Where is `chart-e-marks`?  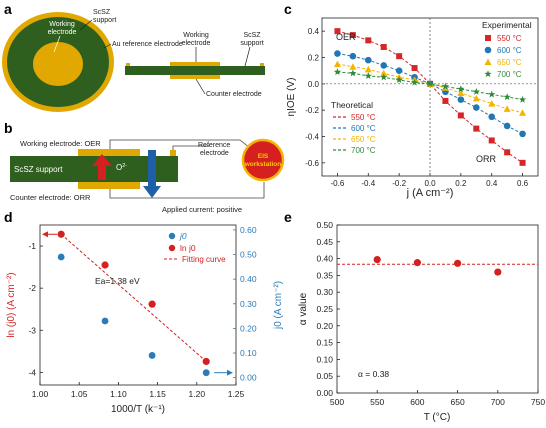
chart-e-marks is located at coordinates (437, 266).